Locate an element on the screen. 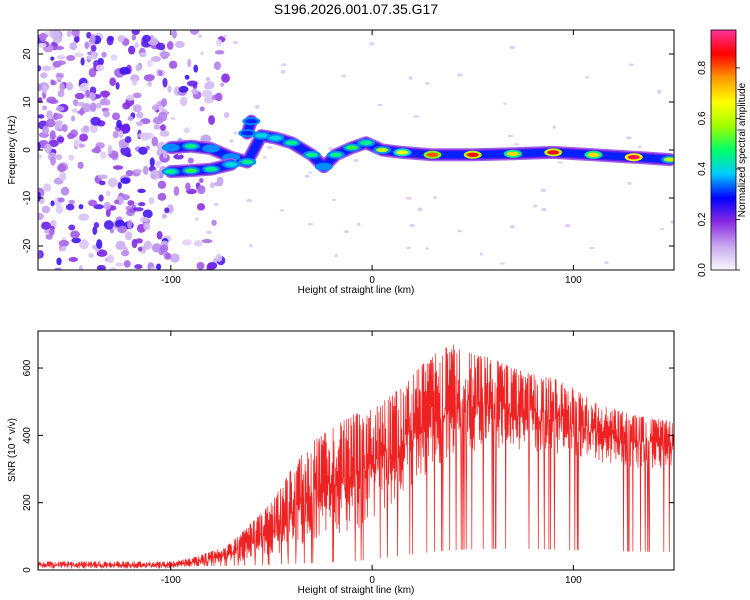 The image size is (750, 600). spectrogram-y-tick-label: 0 is located at coordinates (27, 150).